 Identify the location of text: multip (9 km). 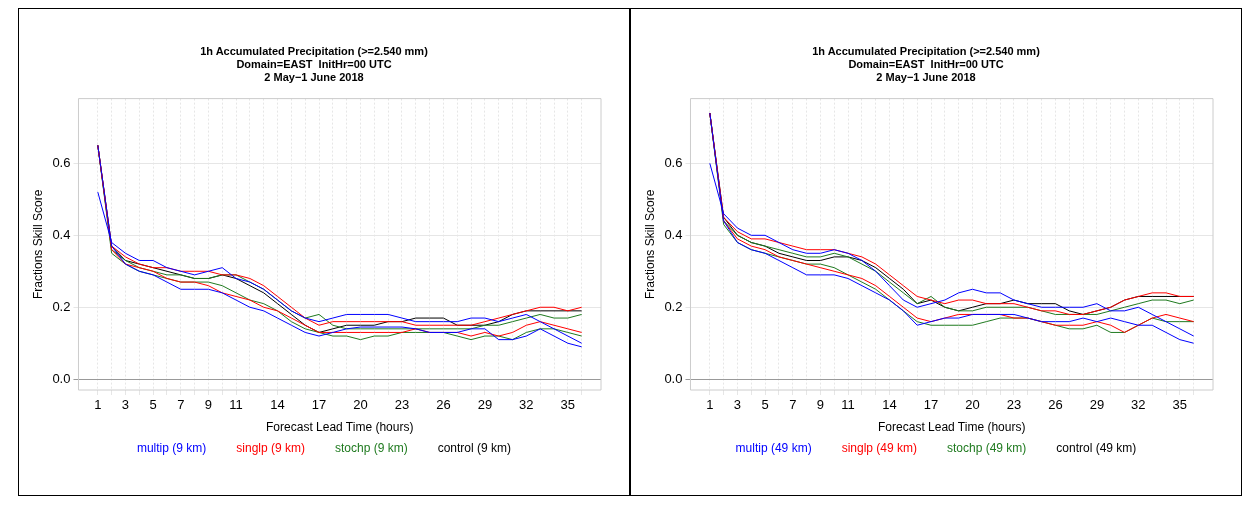
(171, 448).